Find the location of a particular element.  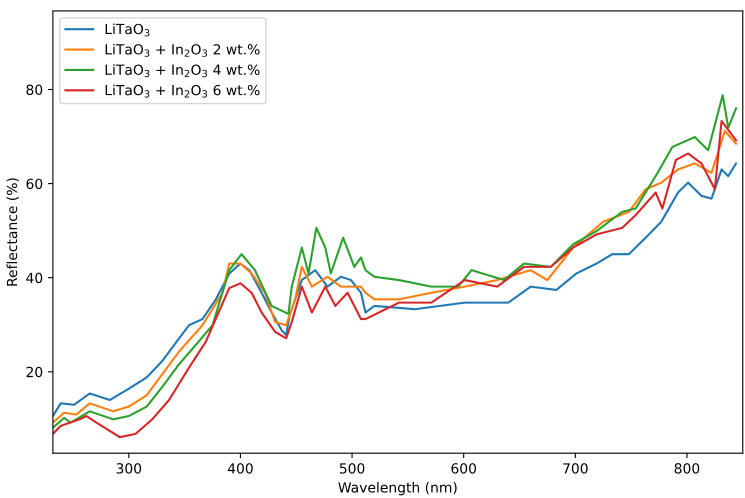

x-tick-label: 700 is located at coordinates (575, 468).